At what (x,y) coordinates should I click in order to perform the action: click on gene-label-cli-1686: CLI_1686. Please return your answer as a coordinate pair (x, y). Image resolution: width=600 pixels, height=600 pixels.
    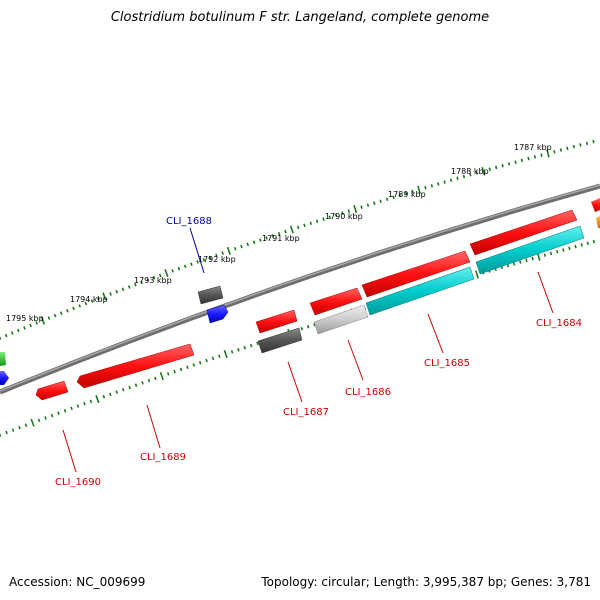
    Looking at the image, I should click on (368, 392).